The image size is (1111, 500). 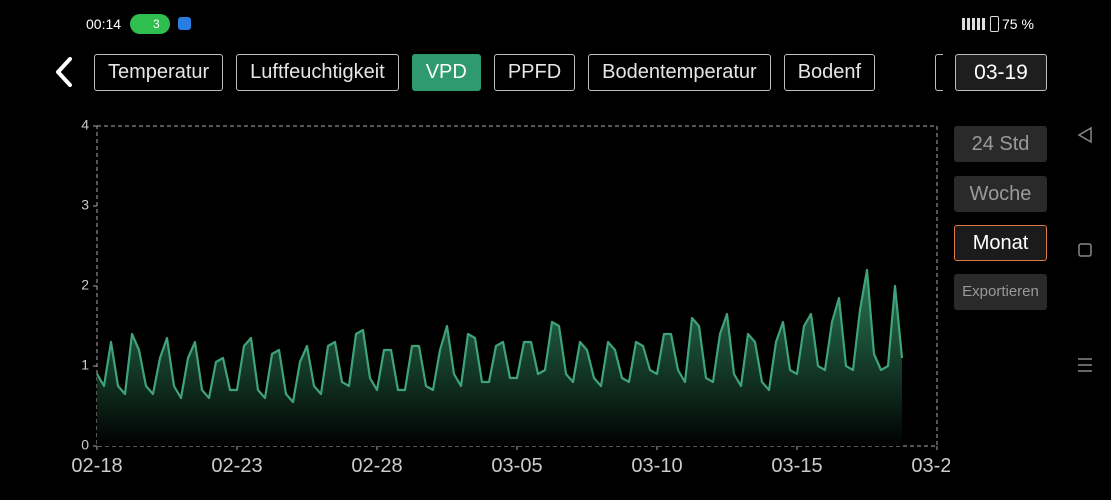 I want to click on wifi-badge: 3, so click(x=156, y=24).